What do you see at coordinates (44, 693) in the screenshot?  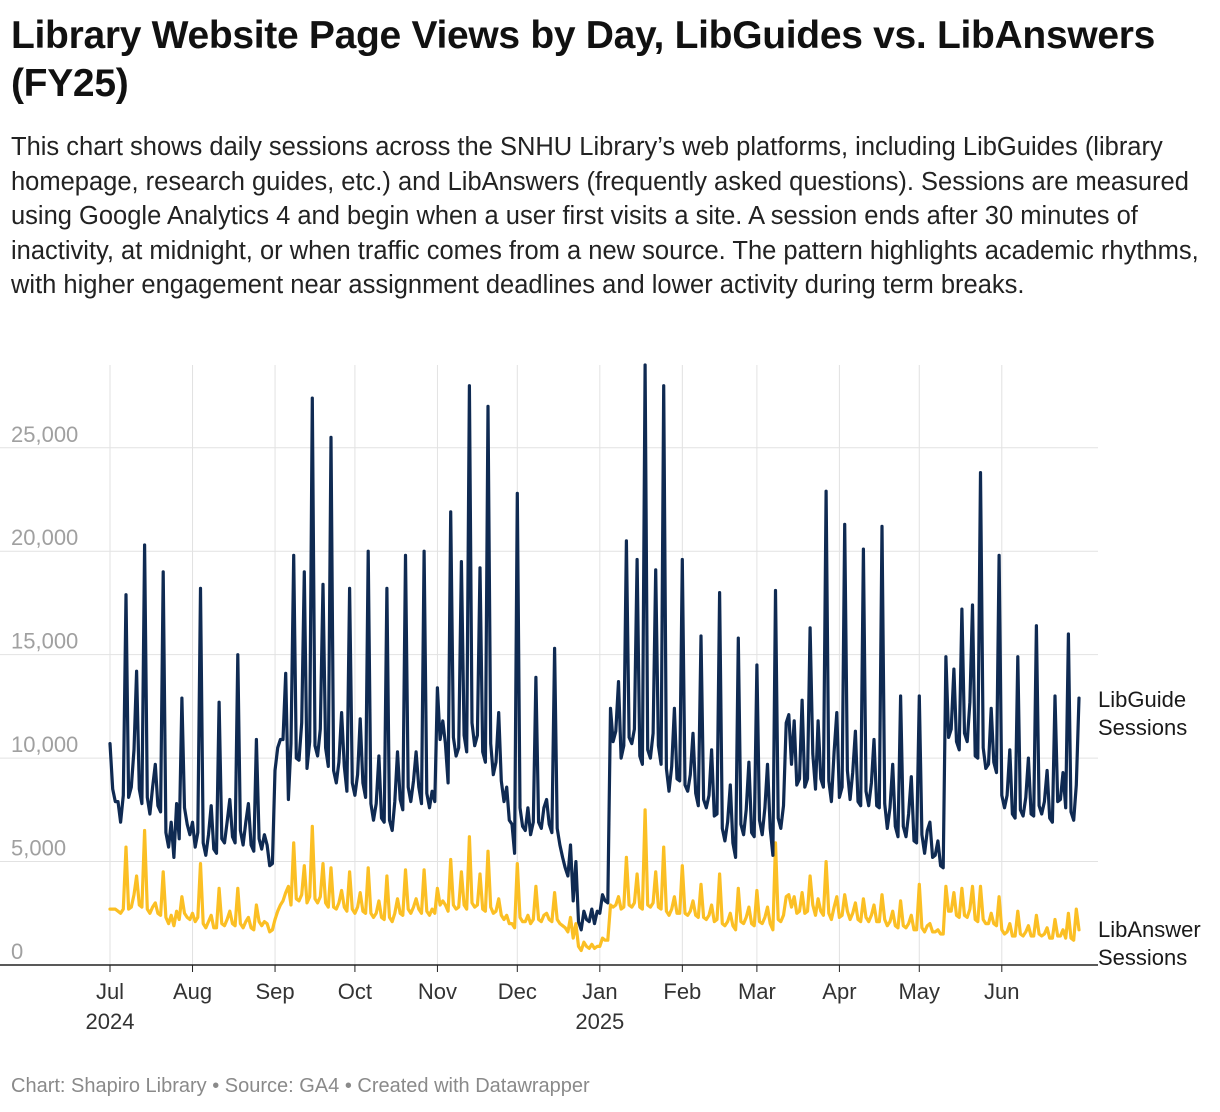 I see `y-axis-ticks: 0 5,000 10,000 15,000 20,000 25,000` at bounding box center [44, 693].